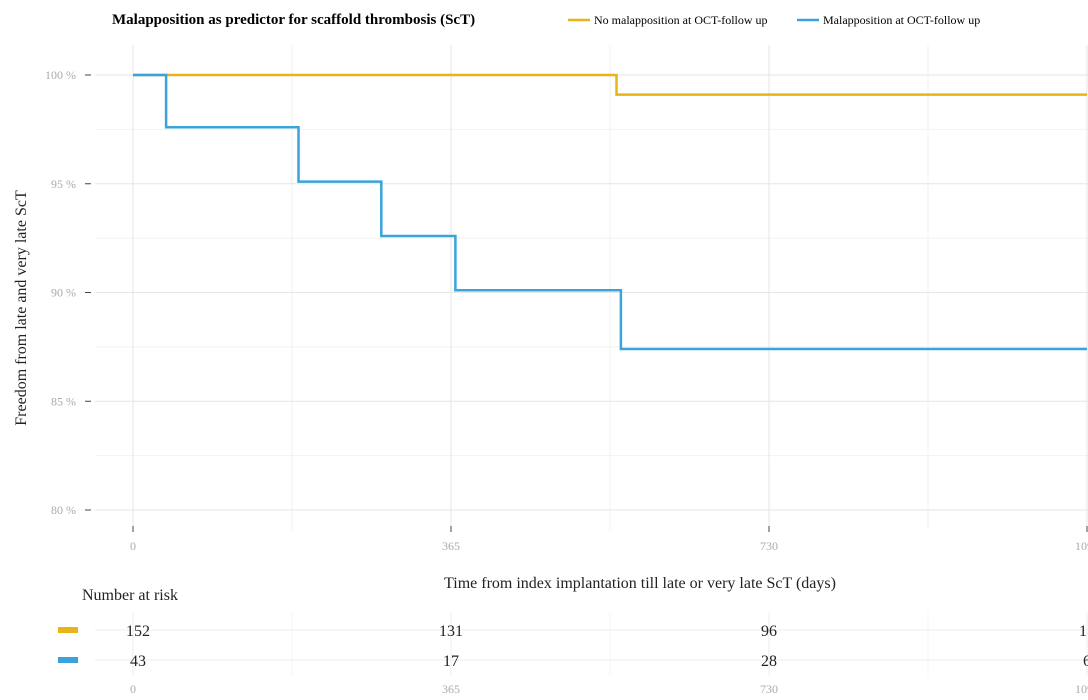  Describe the element at coordinates (63, 184) in the screenshot. I see `y-tick-label: 95 %` at that location.